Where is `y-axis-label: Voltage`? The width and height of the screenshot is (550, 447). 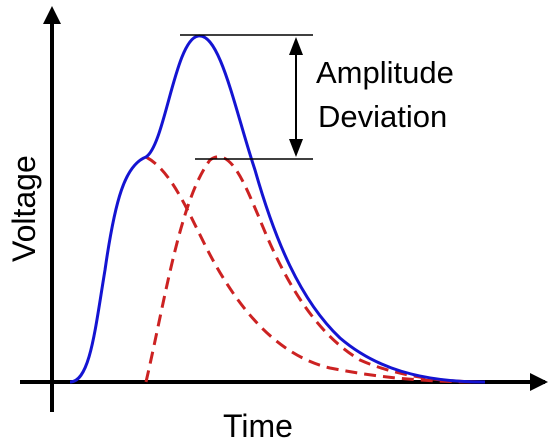
y-axis-label: Voltage is located at coordinates (24, 208).